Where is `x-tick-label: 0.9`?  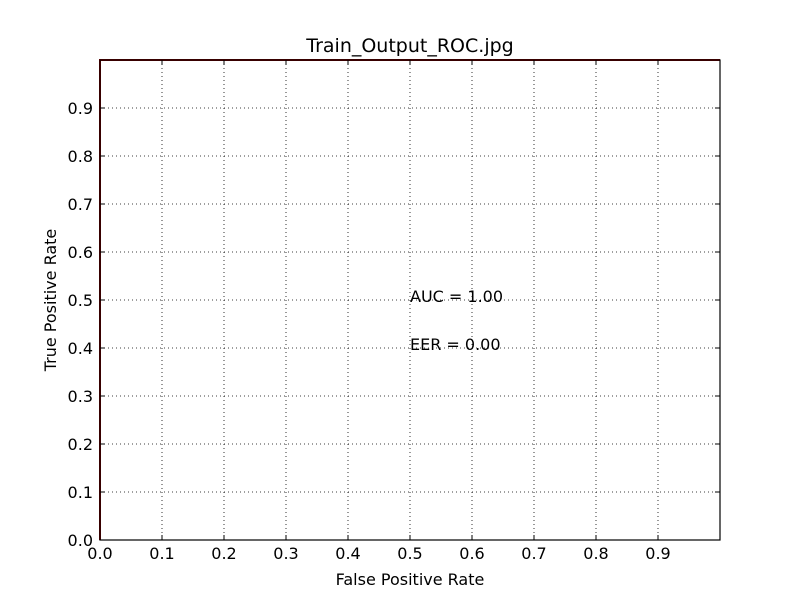
x-tick-label: 0.9 is located at coordinates (657, 553).